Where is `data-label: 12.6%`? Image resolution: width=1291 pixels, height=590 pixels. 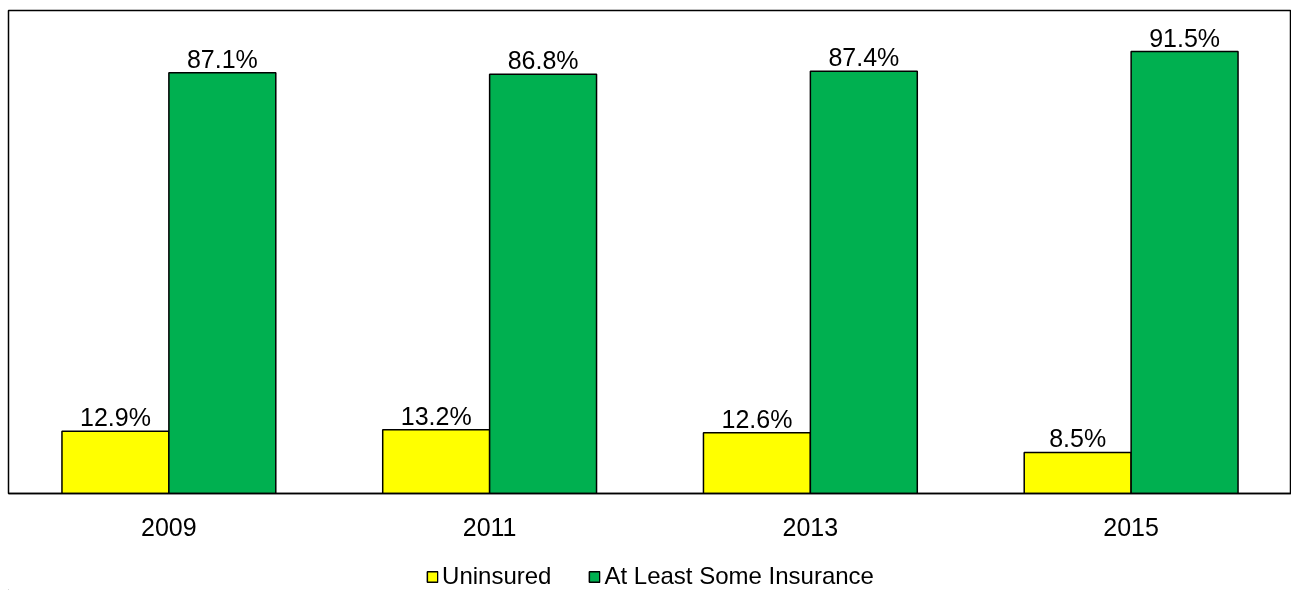
data-label: 12.6% is located at coordinates (757, 418).